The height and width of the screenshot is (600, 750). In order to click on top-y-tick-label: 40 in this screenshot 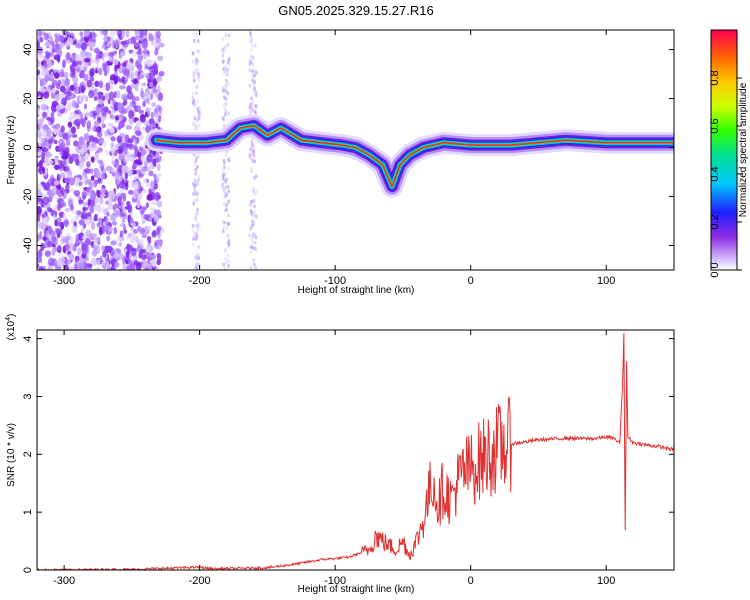, I will do `click(28, 49)`.